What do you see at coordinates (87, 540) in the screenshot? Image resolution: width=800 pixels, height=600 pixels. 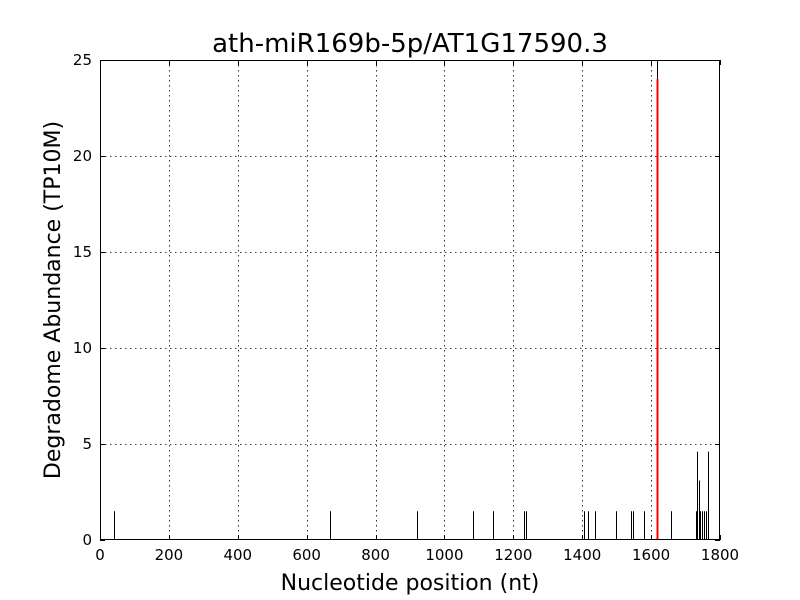 I see `y-tick-label: 0` at bounding box center [87, 540].